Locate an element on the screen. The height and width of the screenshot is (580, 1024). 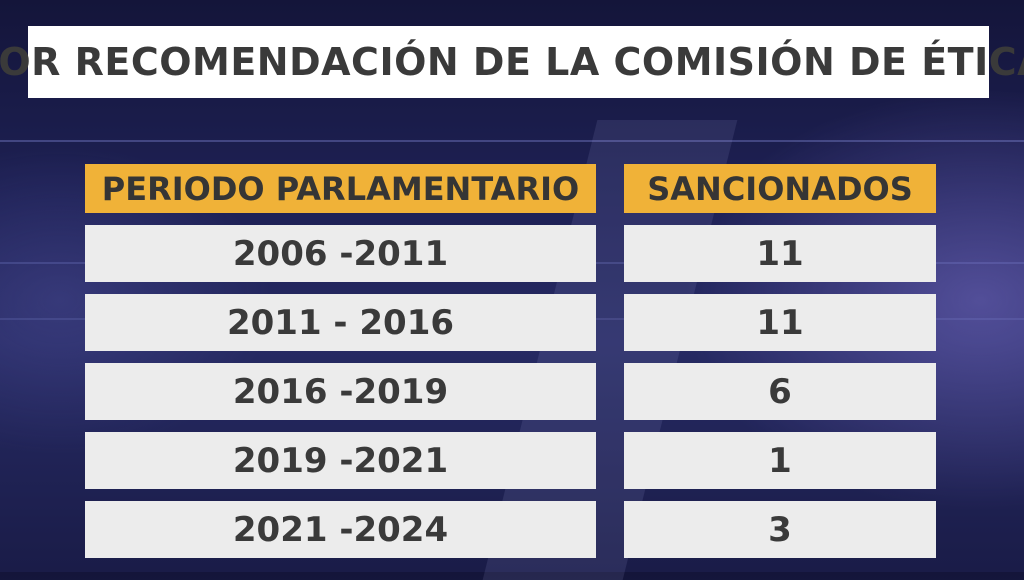
table-cell-count: 3 is located at coordinates (780, 529).